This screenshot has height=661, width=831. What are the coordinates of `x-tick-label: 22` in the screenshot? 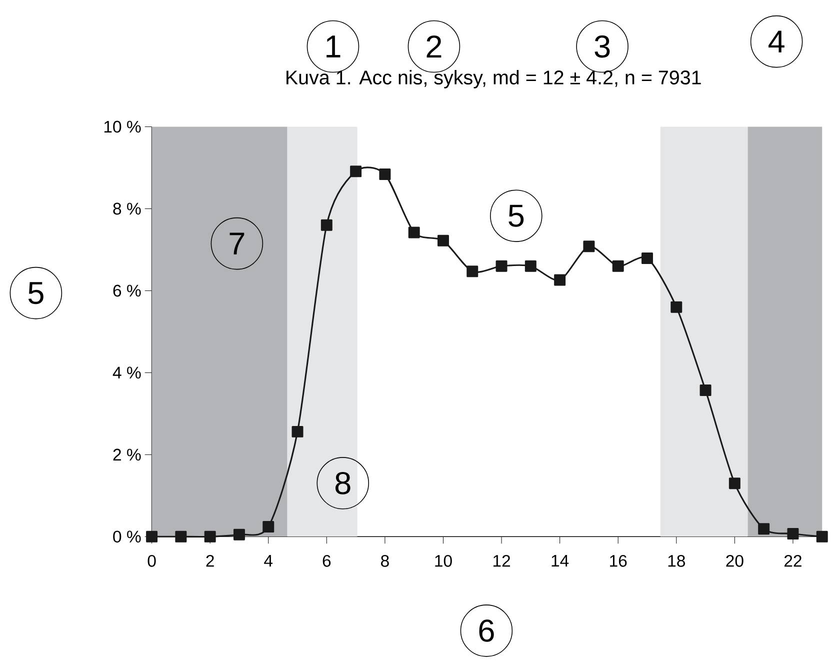 It's located at (793, 560).